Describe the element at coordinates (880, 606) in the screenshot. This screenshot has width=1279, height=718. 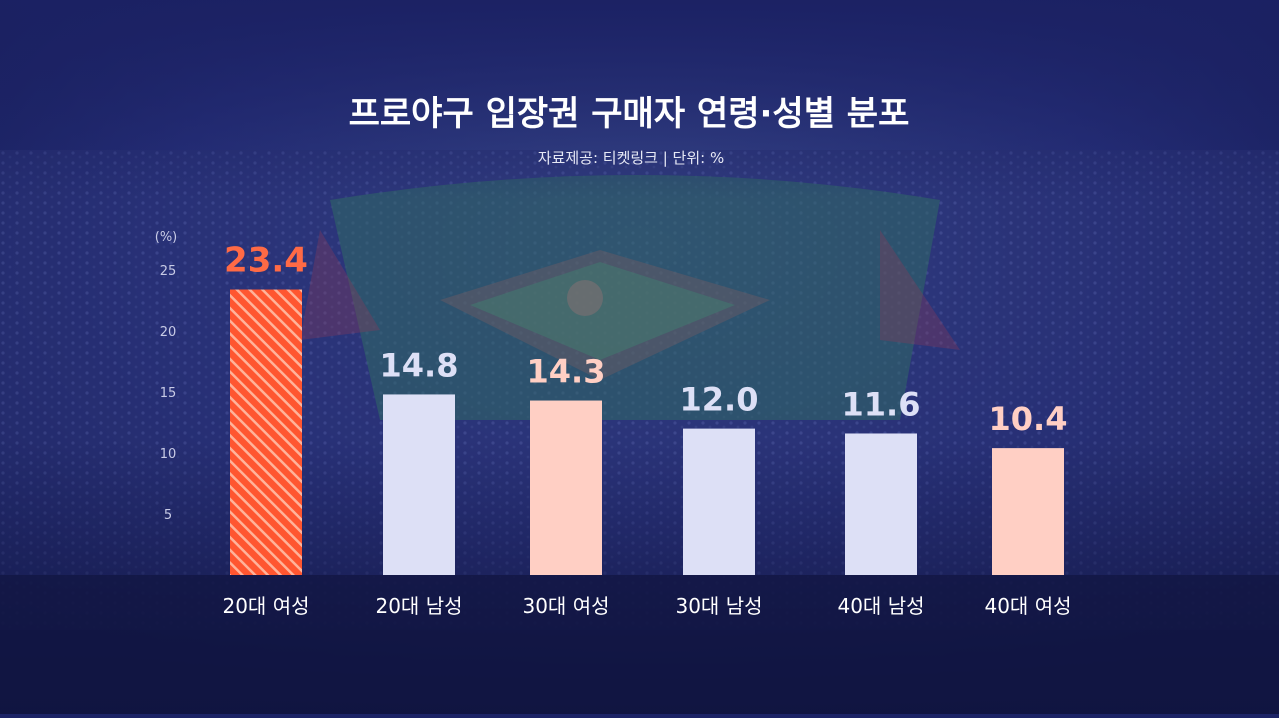
I see `x-category-label: 40대 남성` at that location.